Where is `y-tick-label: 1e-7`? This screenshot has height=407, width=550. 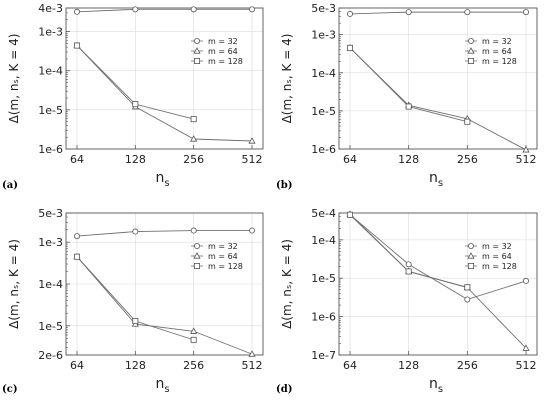
y-tick-label: 1e-7 is located at coordinates (323, 355).